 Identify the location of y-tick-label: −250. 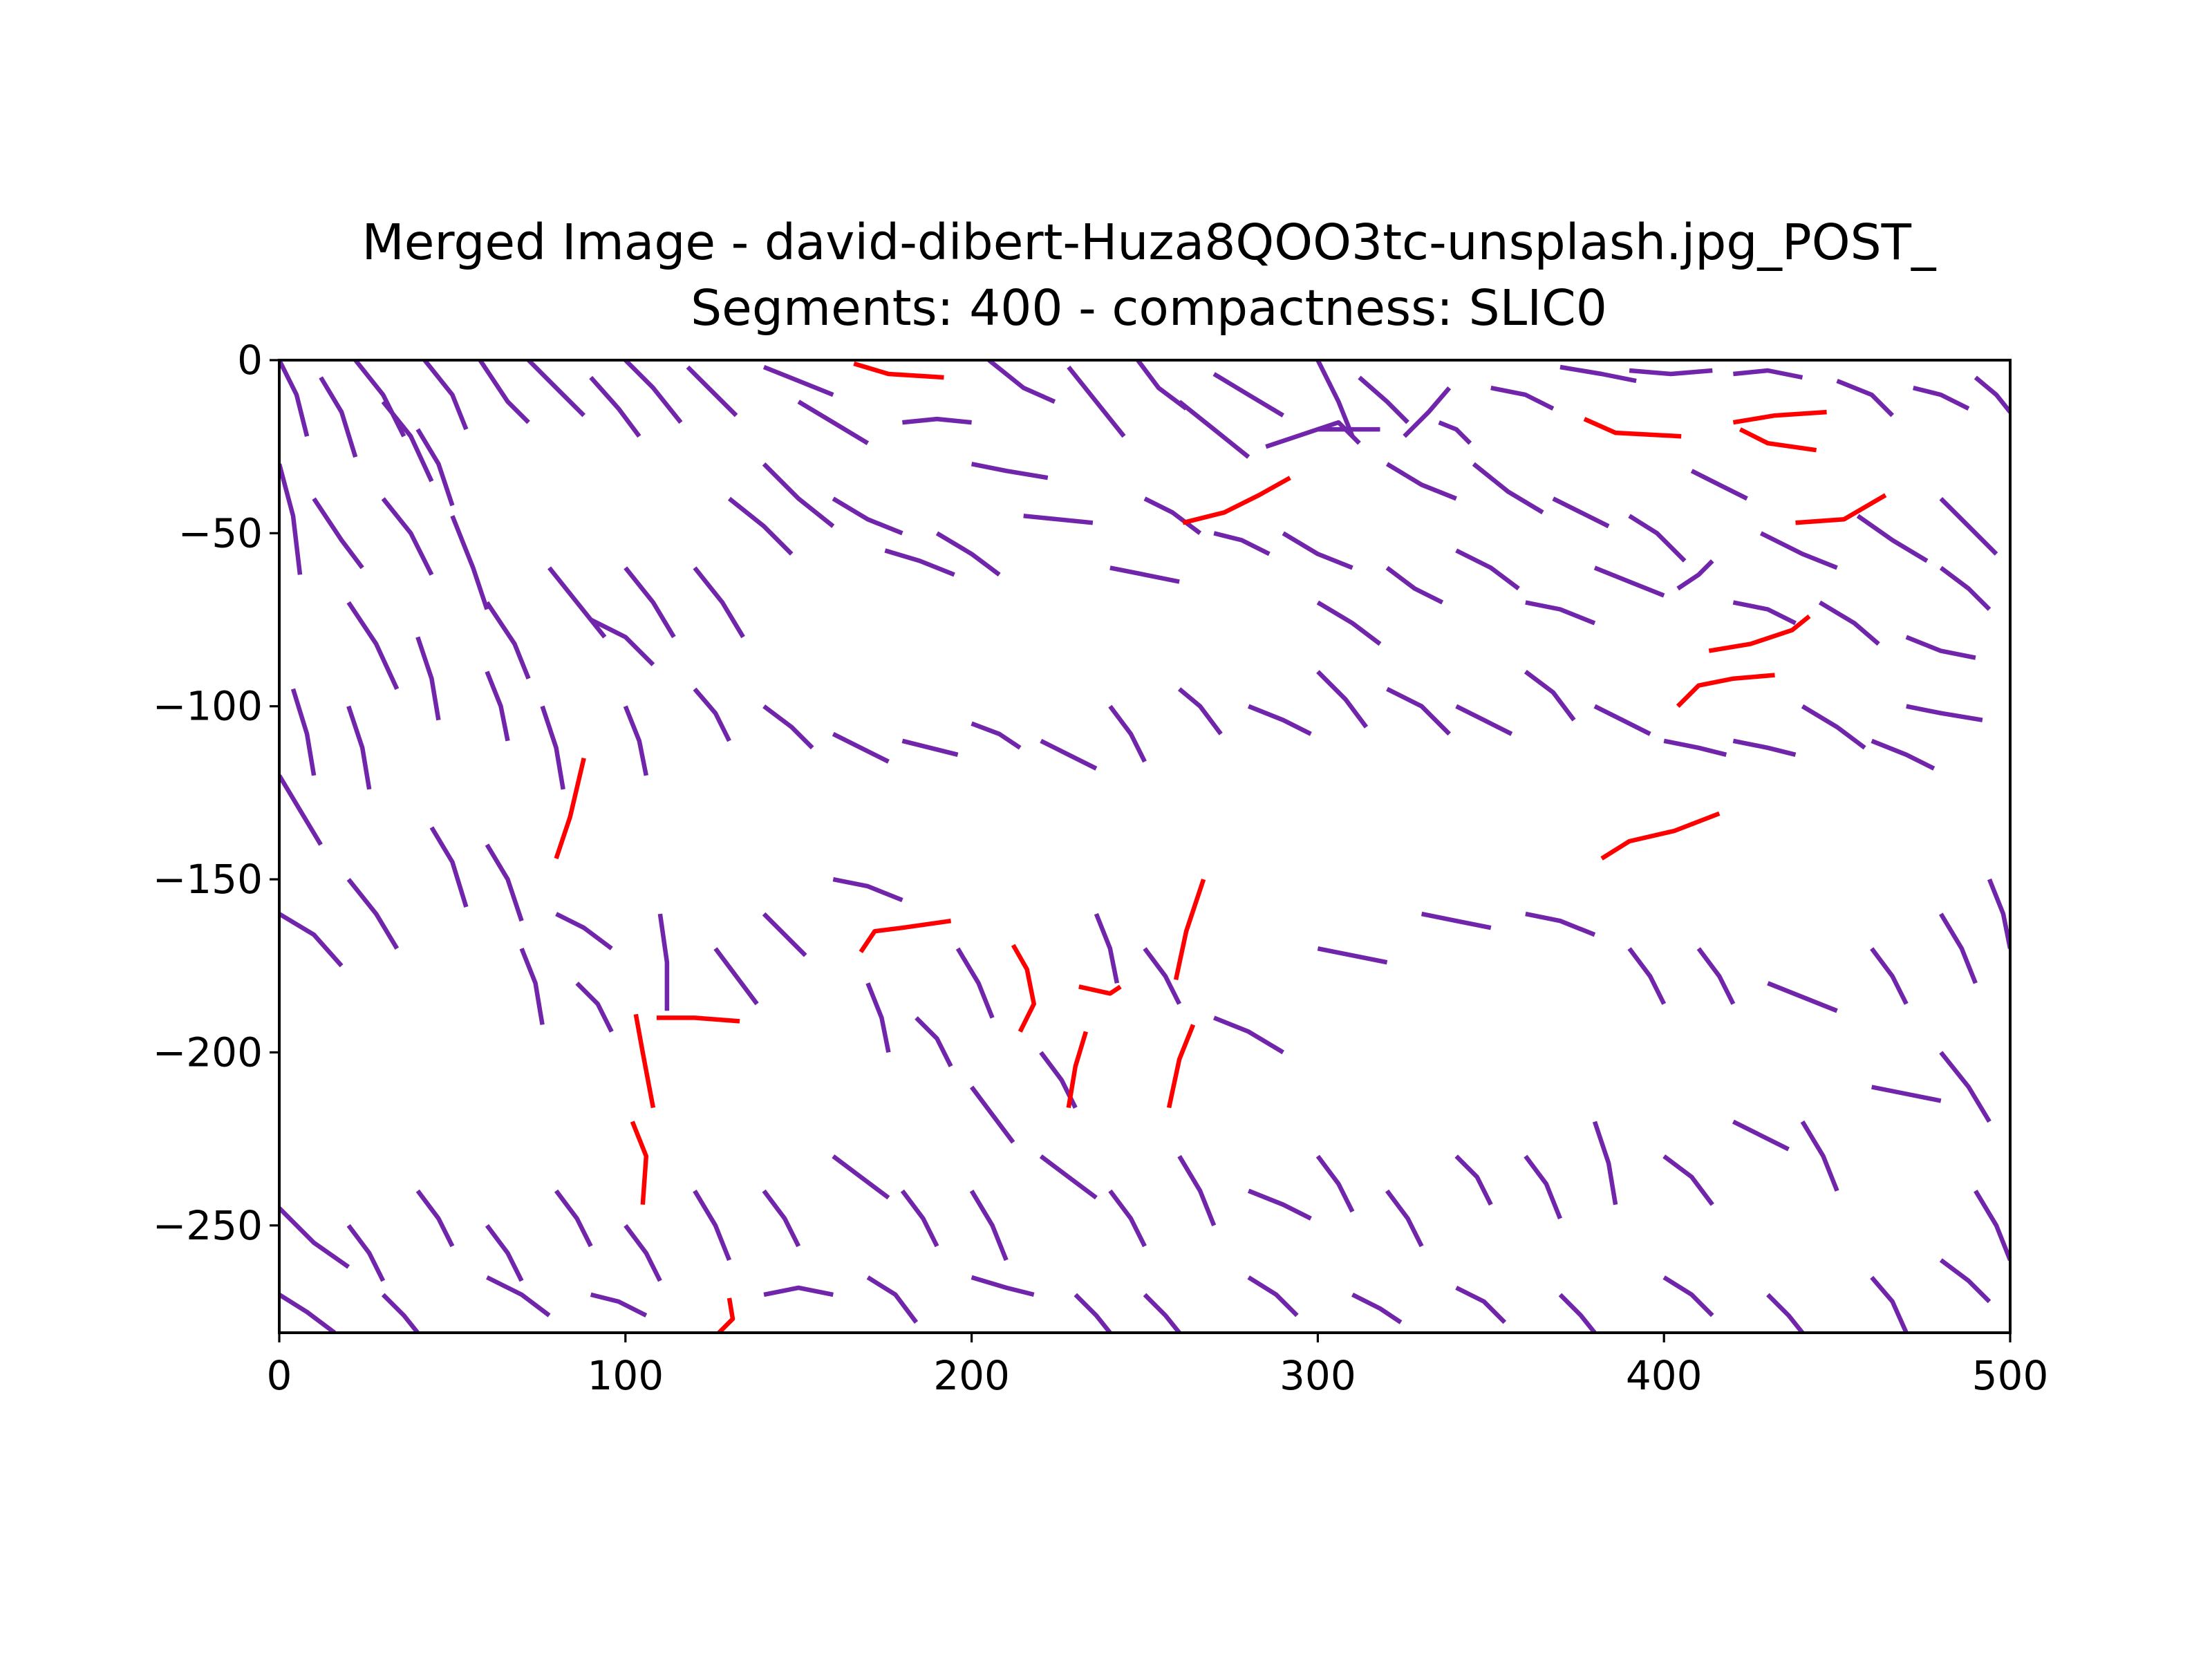
(208, 1225).